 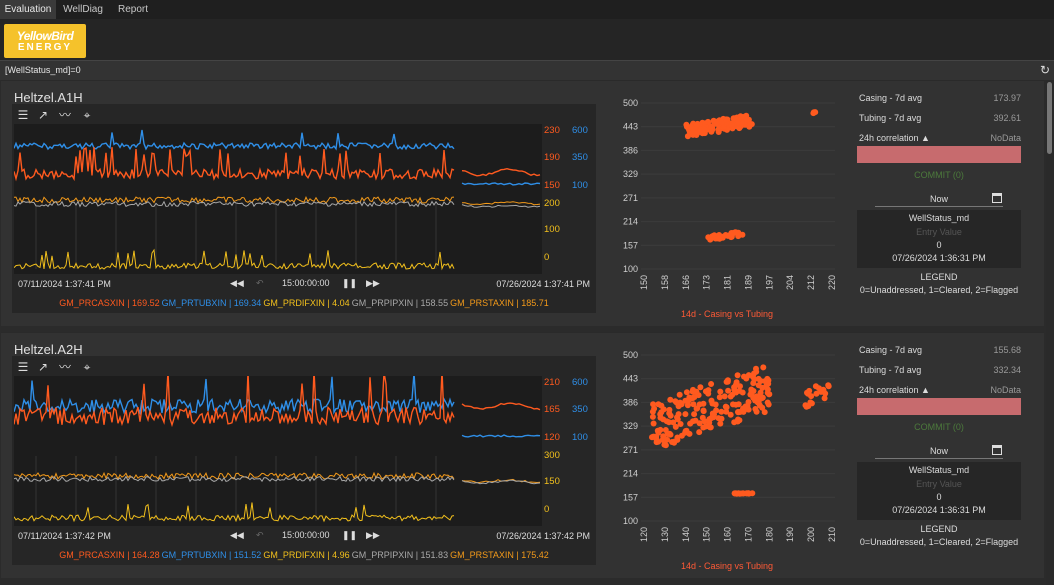 What do you see at coordinates (940, 372) in the screenshot?
I see `stat-row: Tubing - 7d avg 332.34` at bounding box center [940, 372].